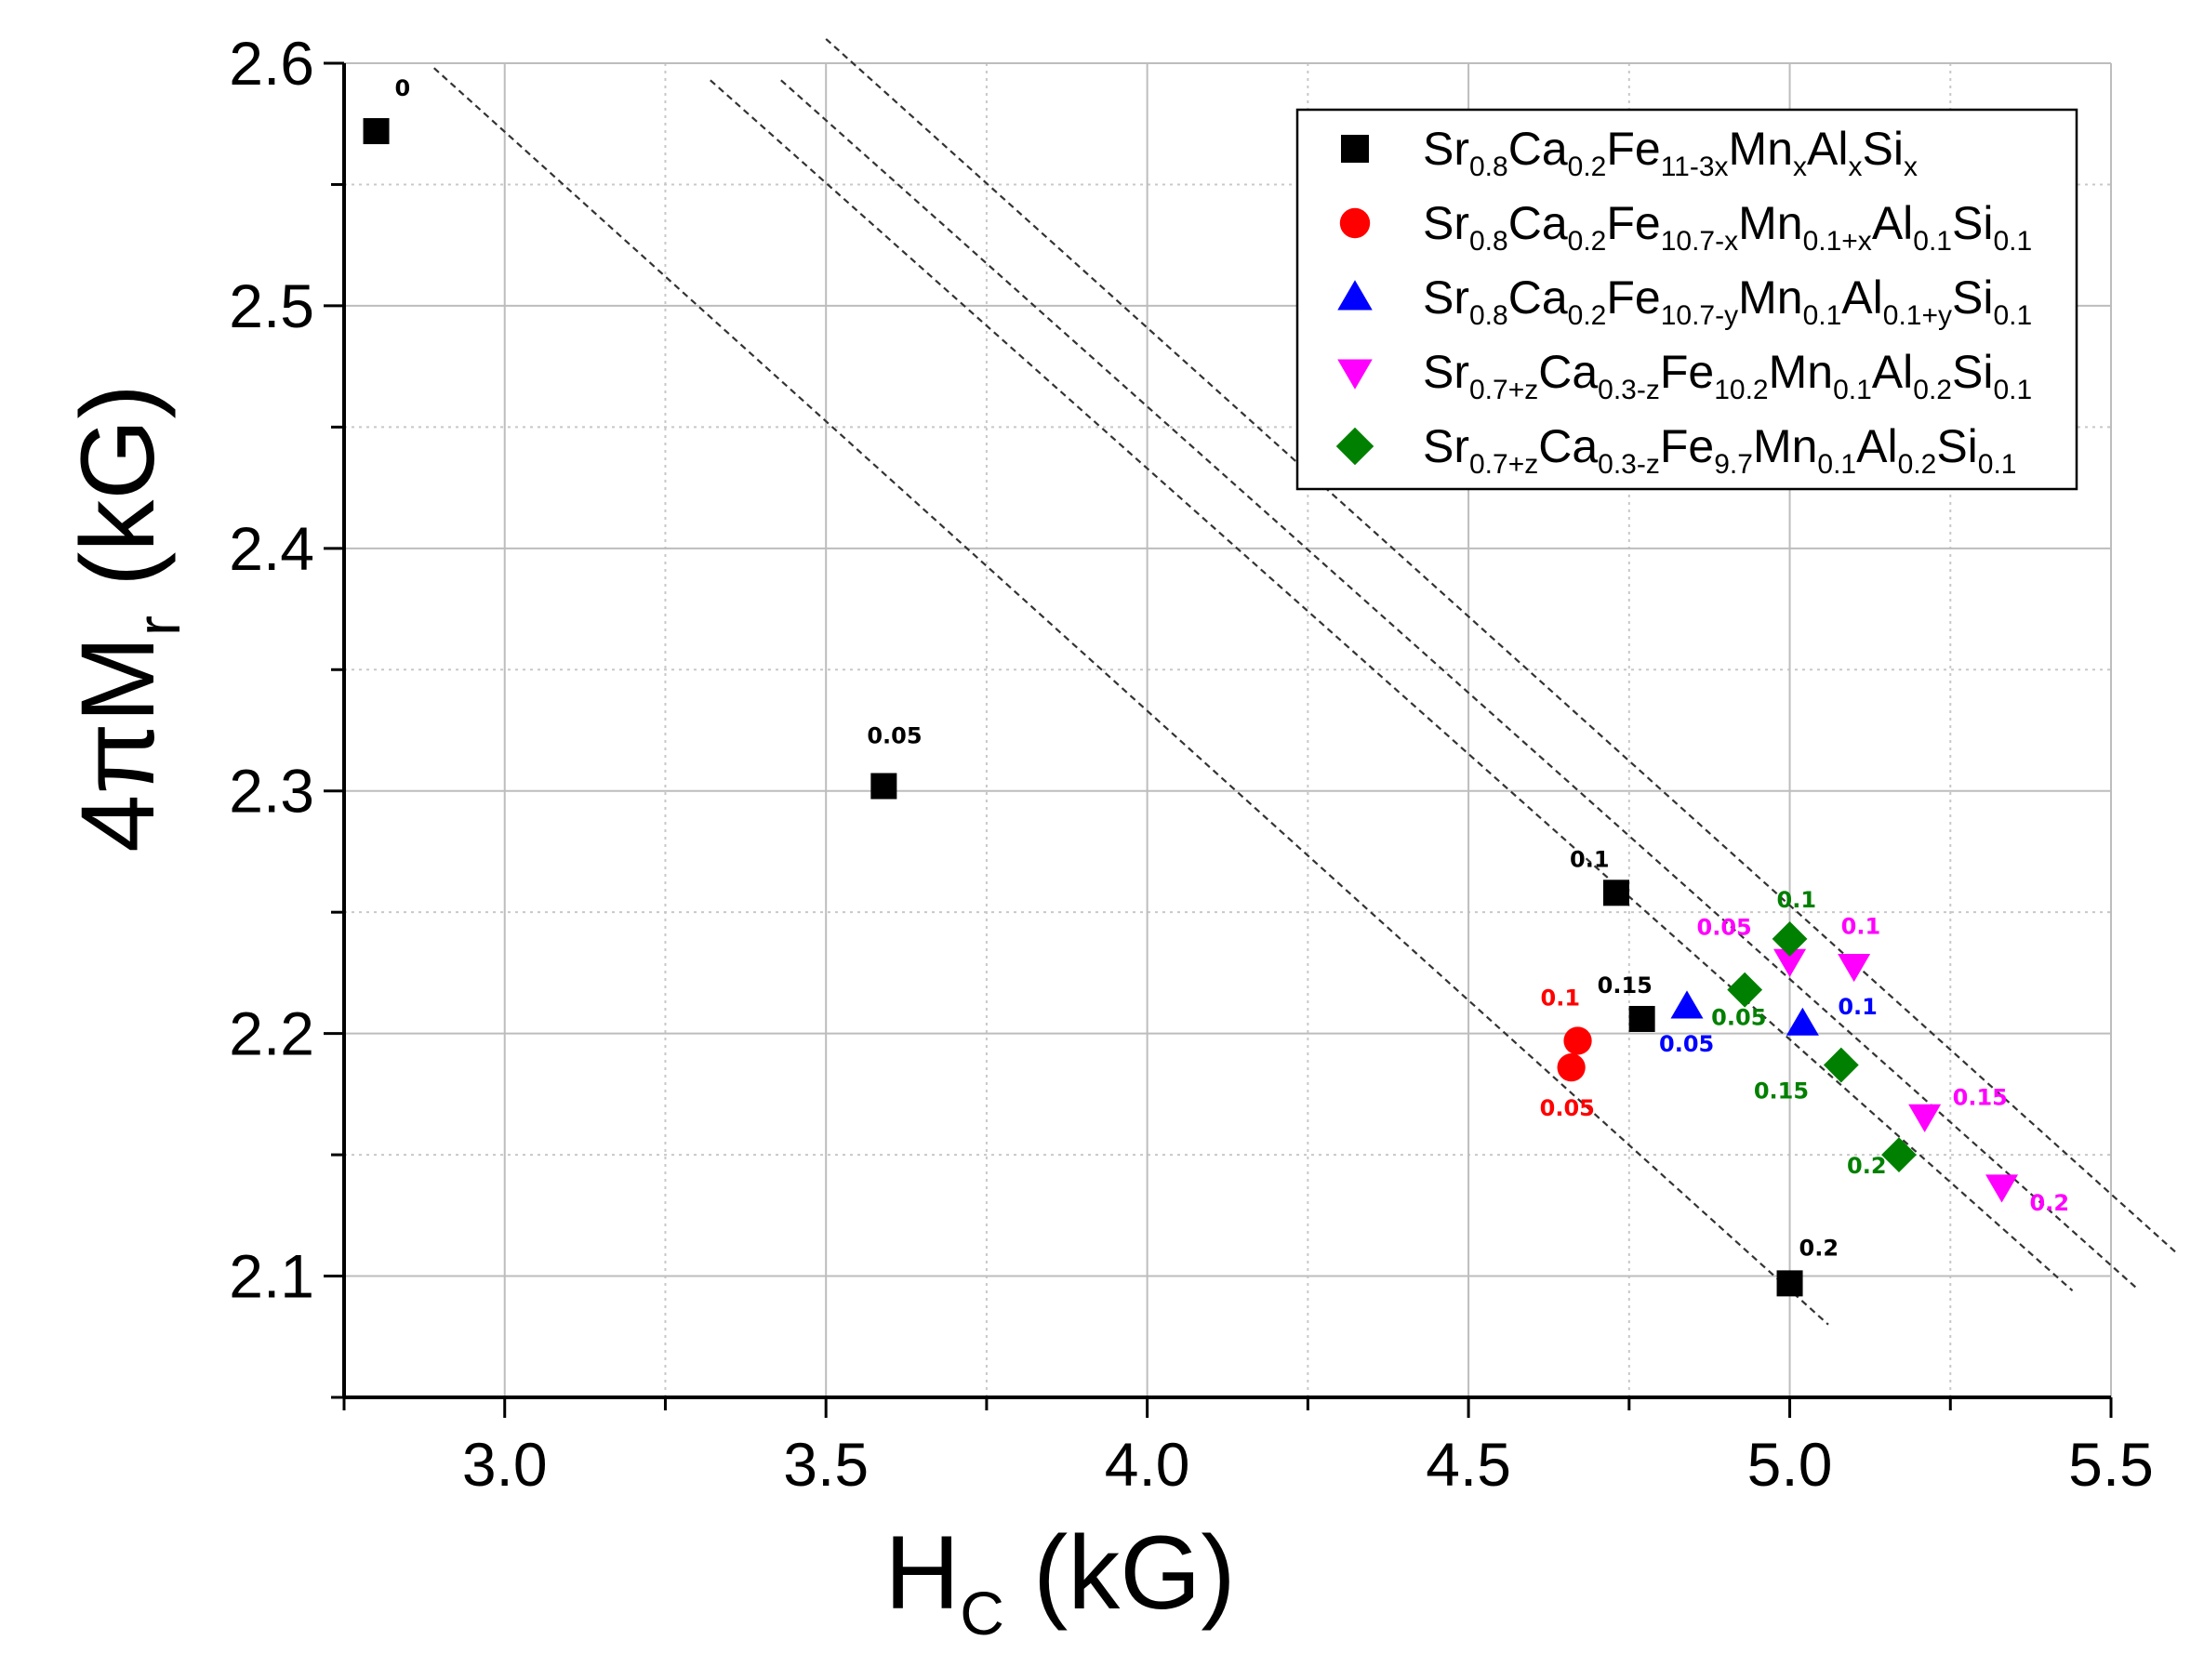  Describe the element at coordinates (1741, 390) in the screenshot. I see `legend-subscript: 10.2` at that location.